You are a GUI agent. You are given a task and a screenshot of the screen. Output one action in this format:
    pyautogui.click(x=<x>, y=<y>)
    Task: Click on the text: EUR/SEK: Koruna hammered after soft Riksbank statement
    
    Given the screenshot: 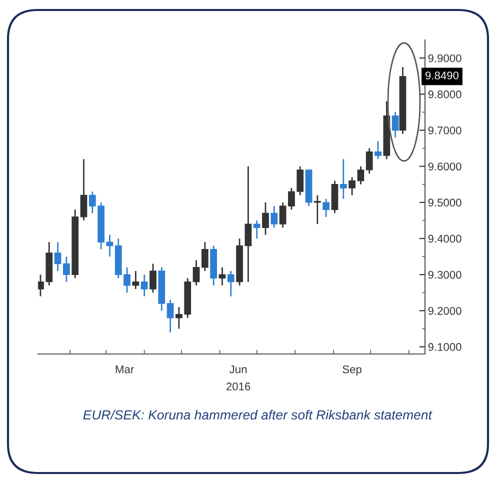 What is the action you would take?
    pyautogui.click(x=257, y=415)
    